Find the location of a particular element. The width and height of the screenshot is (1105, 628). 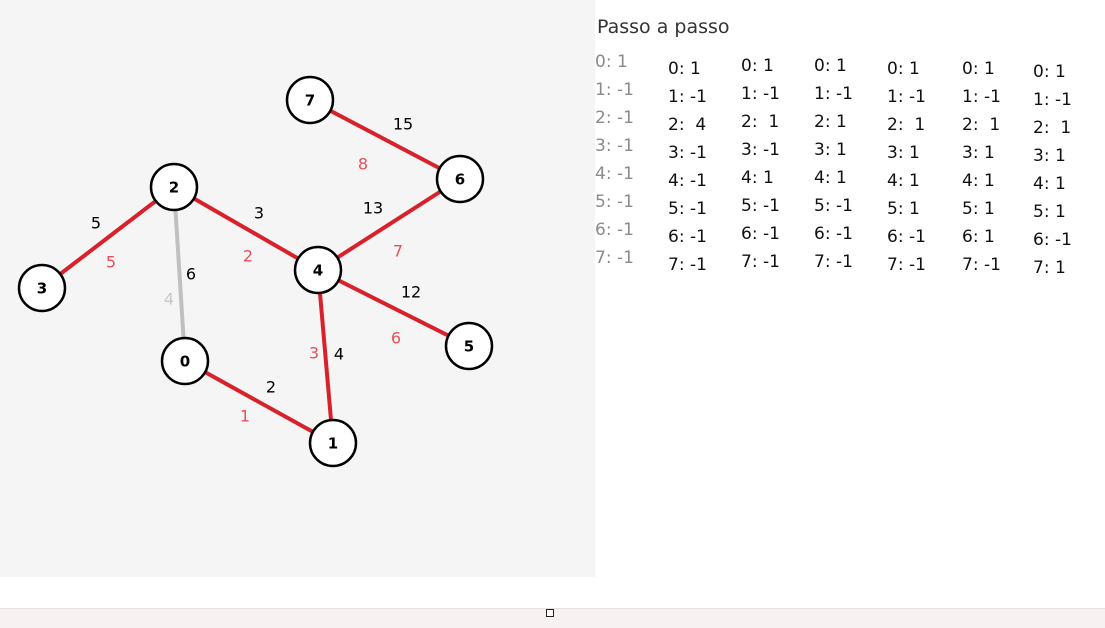

edge-order-label: 1 is located at coordinates (245, 416).